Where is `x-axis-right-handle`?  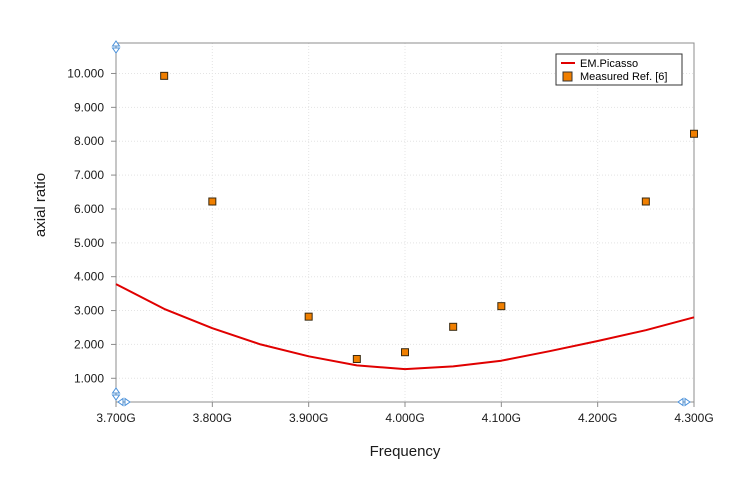
x-axis-right-handle is located at coordinates (684, 402).